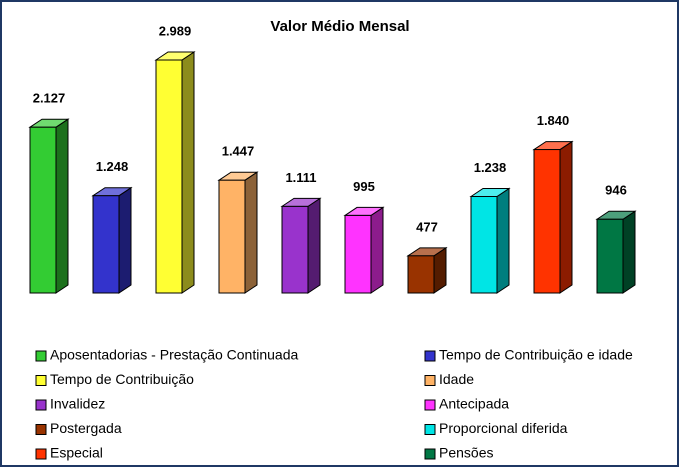 This screenshot has width=679, height=467. Describe the element at coordinates (466, 453) in the screenshot. I see `legend-label: Pensões` at that location.